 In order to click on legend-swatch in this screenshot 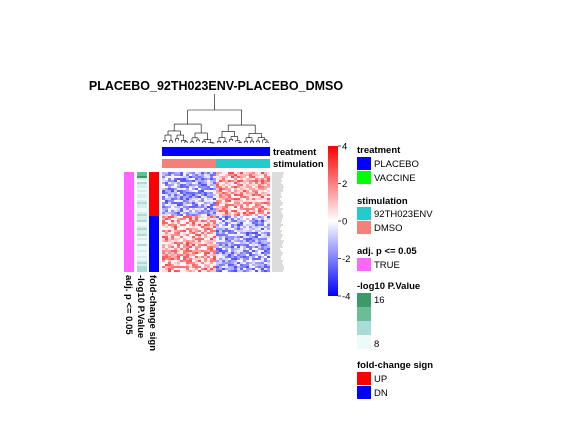, I will do `click(364, 213)`.